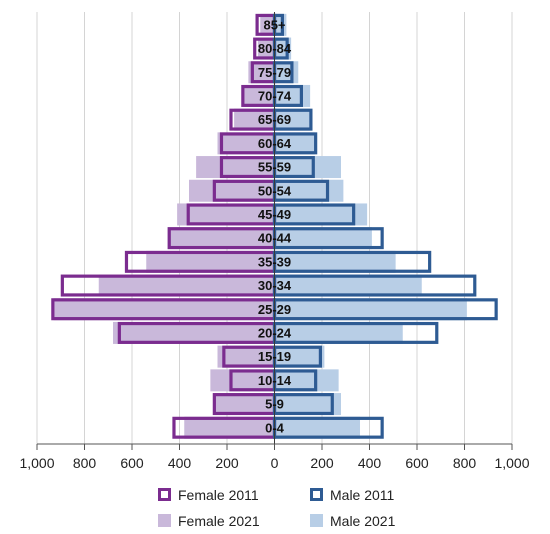 The height and width of the screenshot is (534, 550). What do you see at coordinates (36, 463) in the screenshot?
I see `x-tick-label-0: 1,000` at bounding box center [36, 463].